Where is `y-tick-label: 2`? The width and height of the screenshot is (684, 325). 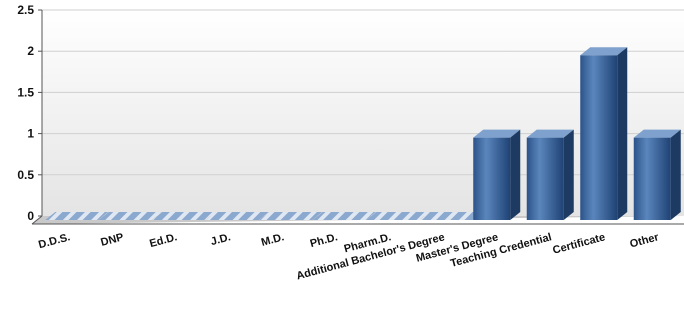 y-tick-label: 2 is located at coordinates (30, 51).